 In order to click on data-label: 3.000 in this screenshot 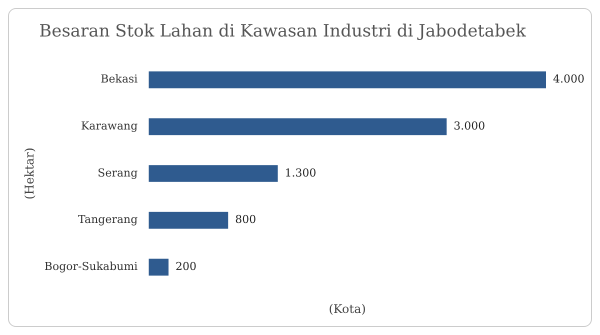, I will do `click(470, 126)`.